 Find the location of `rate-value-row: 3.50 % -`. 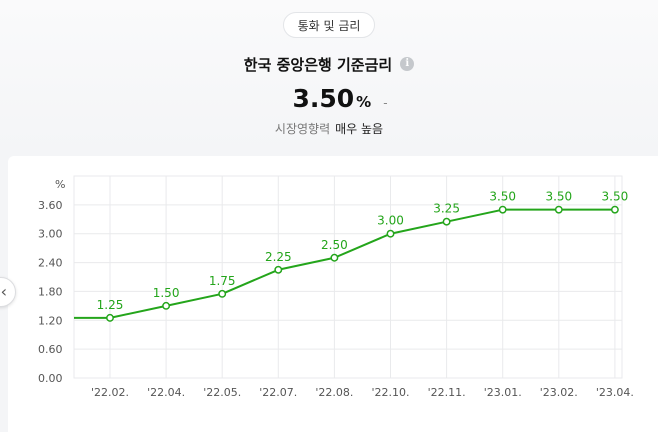

rate-value-row: 3.50 % - is located at coordinates (329, 102).